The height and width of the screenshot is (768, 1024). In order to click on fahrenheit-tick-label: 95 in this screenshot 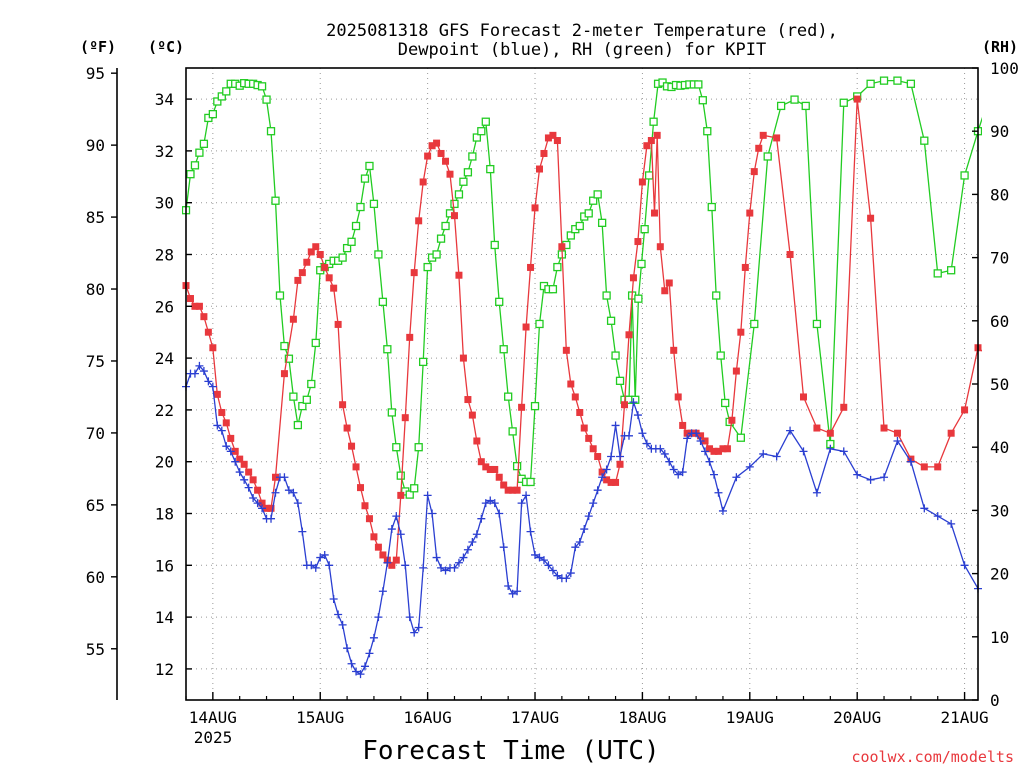, I will do `click(95, 73)`.